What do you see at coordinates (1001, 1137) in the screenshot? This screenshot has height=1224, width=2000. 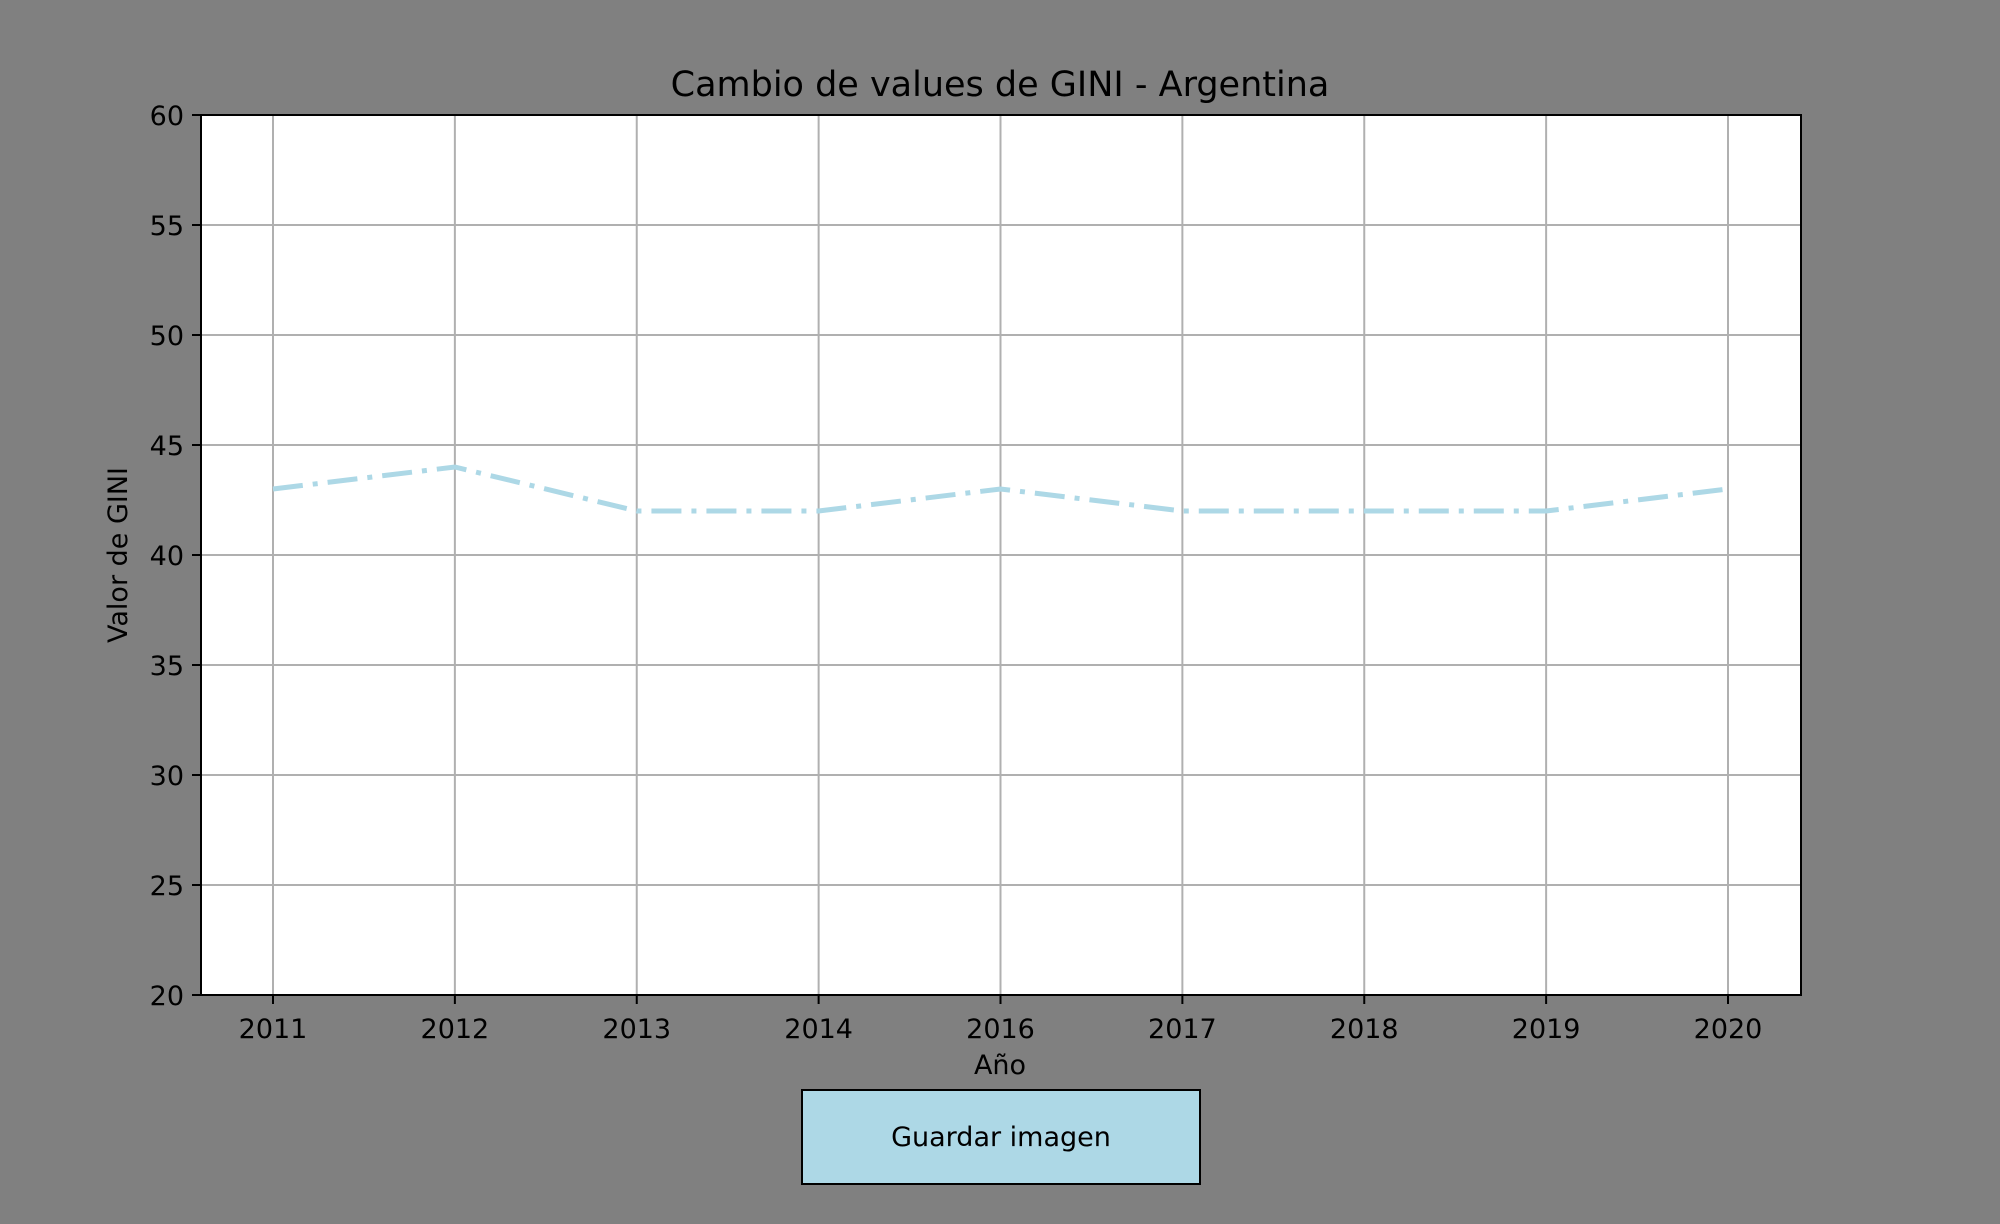 I see `save-image-button: Guardar imagen` at bounding box center [1001, 1137].